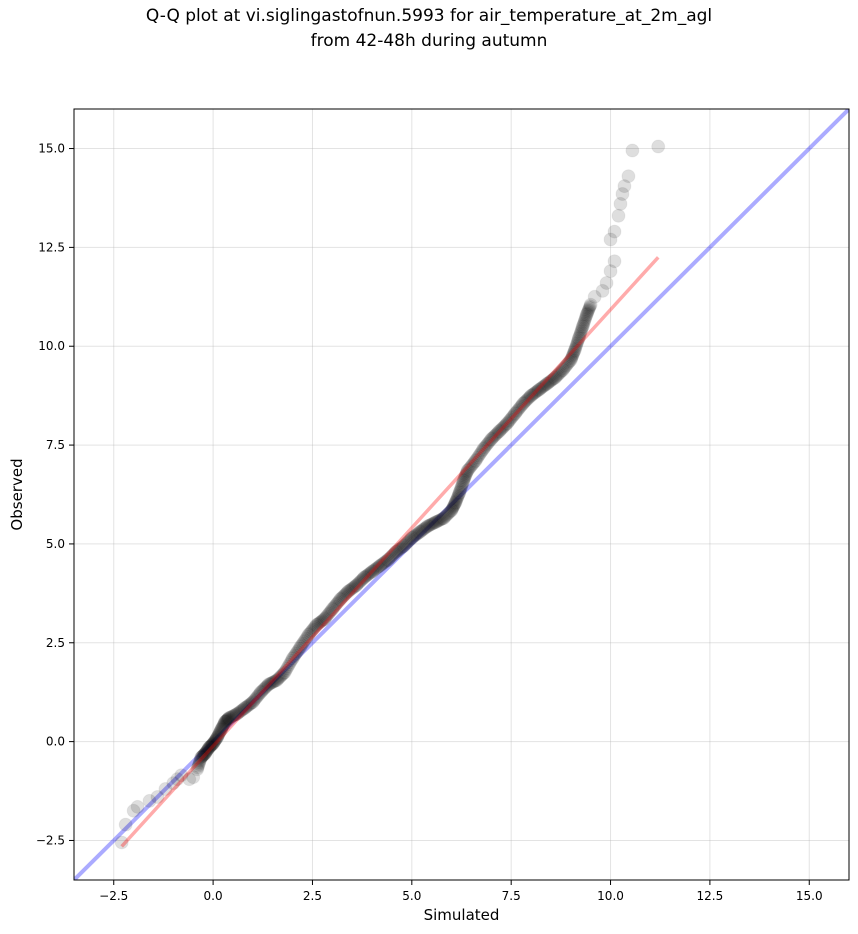 The image size is (858, 934). What do you see at coordinates (55, 544) in the screenshot?
I see `y-tick-label: 5.0` at bounding box center [55, 544].